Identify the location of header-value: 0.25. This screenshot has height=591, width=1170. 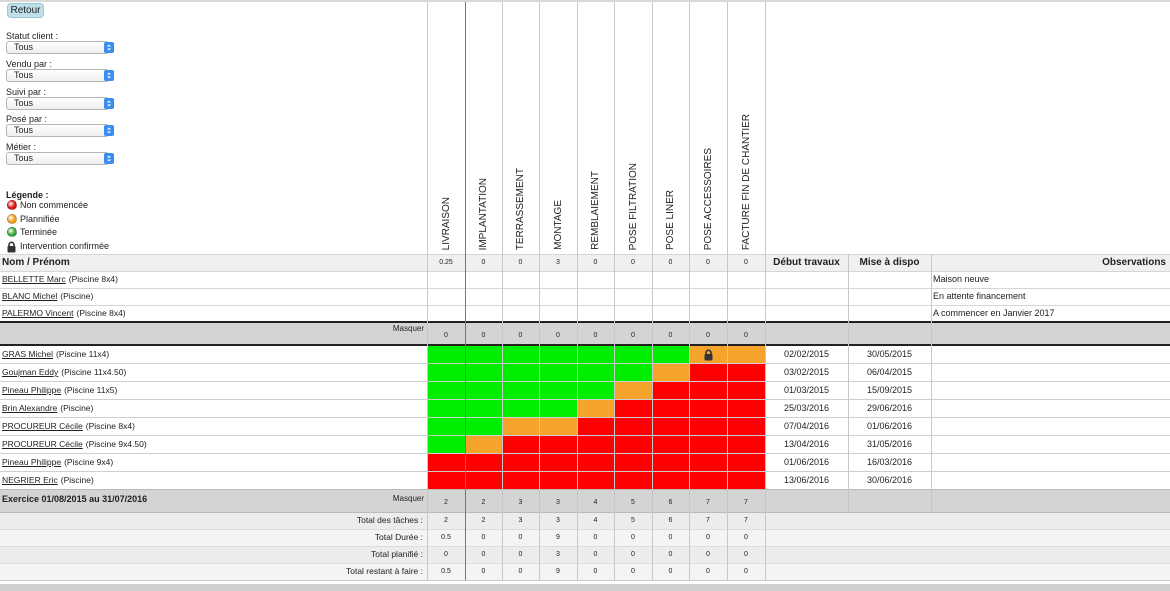
(446, 262).